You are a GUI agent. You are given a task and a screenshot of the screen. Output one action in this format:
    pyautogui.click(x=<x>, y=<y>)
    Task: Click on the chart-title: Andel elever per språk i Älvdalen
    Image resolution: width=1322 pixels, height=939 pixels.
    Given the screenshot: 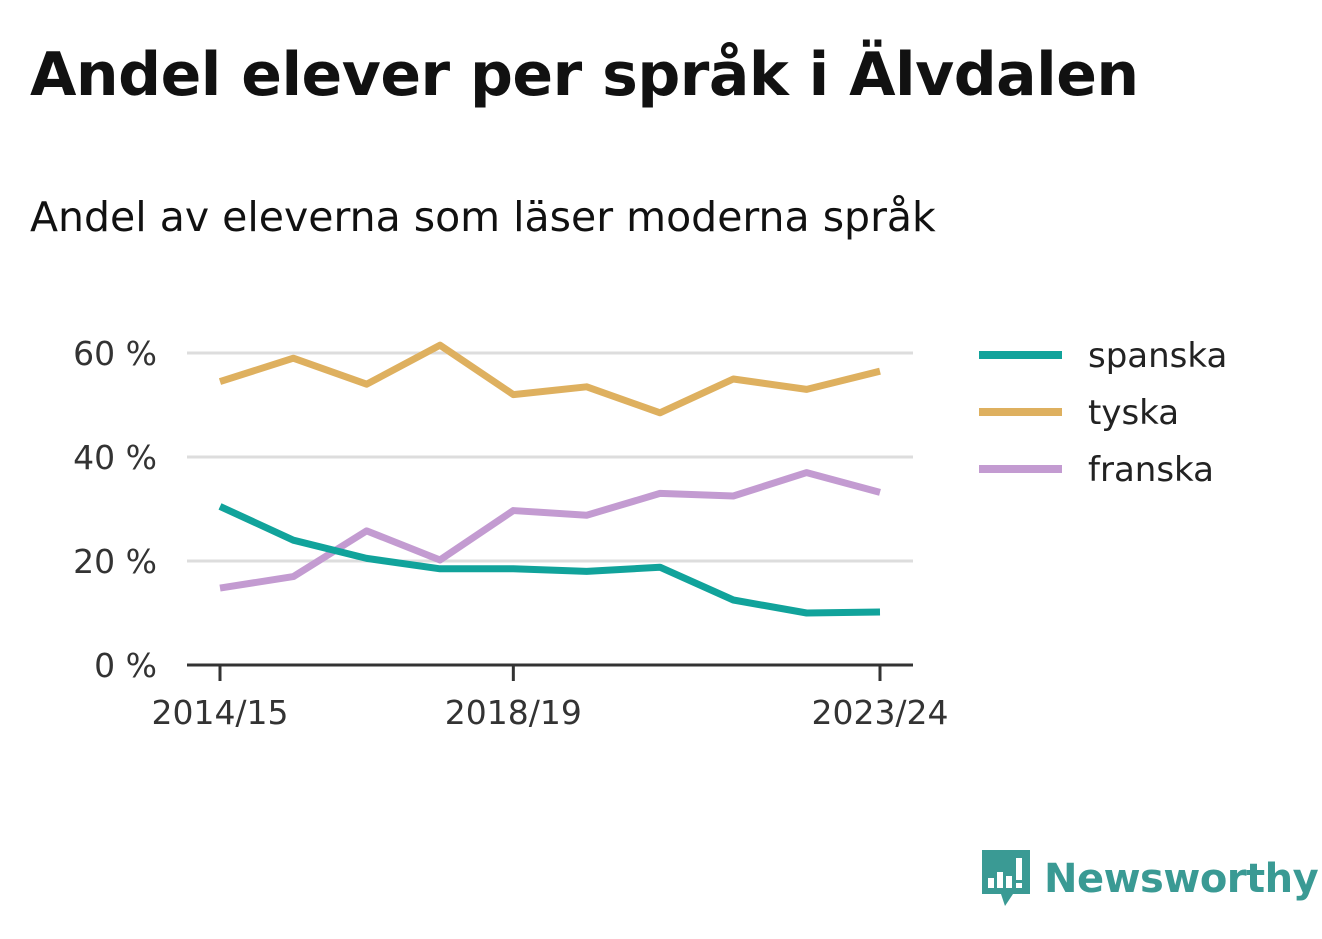 What is the action you would take?
    pyautogui.click(x=584, y=75)
    